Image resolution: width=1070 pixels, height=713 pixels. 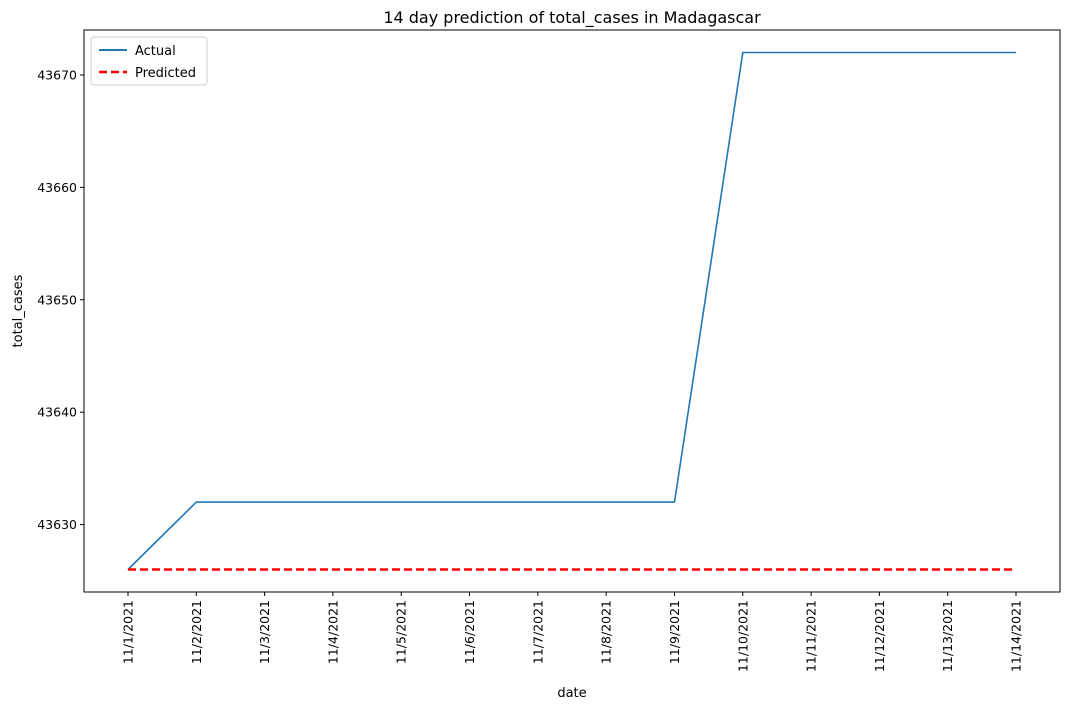 What do you see at coordinates (149, 61) in the screenshot?
I see `legend: Actual Predicted` at bounding box center [149, 61].